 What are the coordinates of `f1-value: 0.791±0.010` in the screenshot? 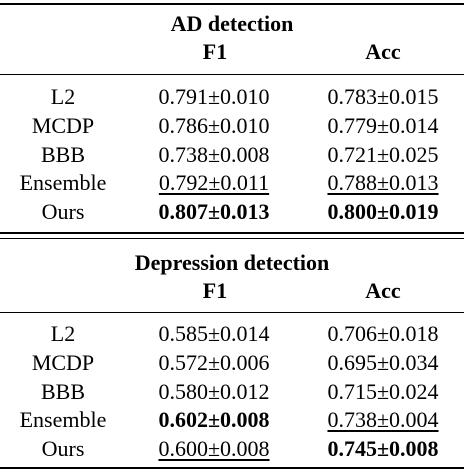 It's located at (214, 96).